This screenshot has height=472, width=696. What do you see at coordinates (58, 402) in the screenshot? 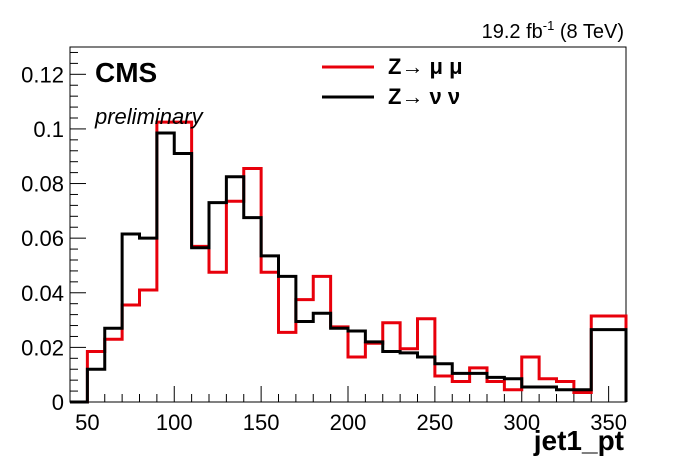
I see `y-tick-label: 0` at bounding box center [58, 402].